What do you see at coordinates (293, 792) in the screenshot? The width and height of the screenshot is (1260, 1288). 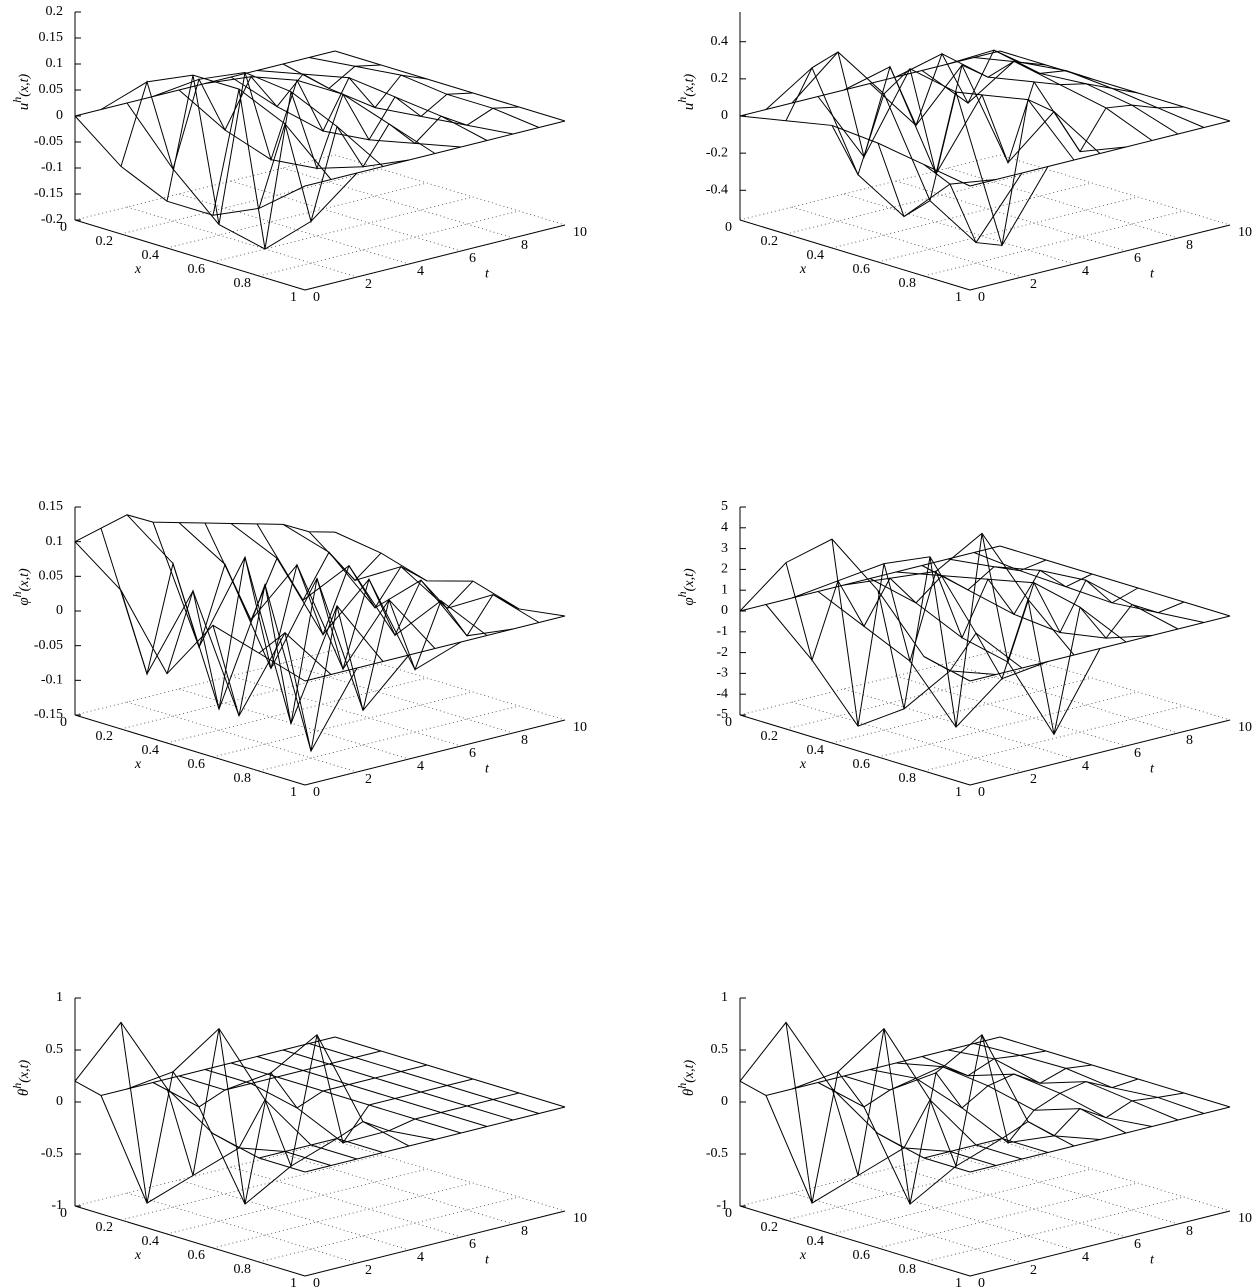 I see `x-tick-label: 1` at bounding box center [293, 792].